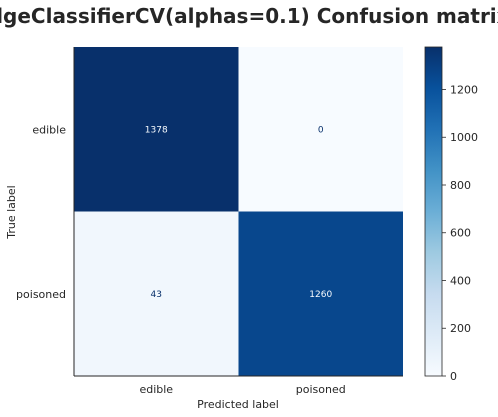 Image resolution: width=498 pixels, height=417 pixels. I want to click on y-tick-edible: edible, so click(49, 129).